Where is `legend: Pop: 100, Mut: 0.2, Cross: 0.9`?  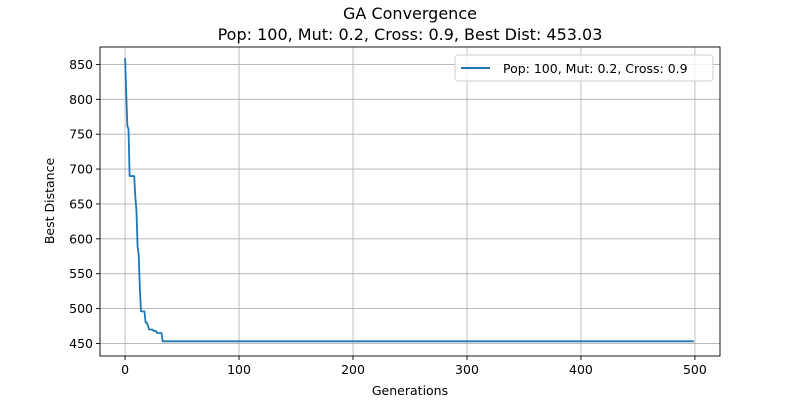 legend: Pop: 100, Mut: 0.2, Cross: 0.9 is located at coordinates (584, 68).